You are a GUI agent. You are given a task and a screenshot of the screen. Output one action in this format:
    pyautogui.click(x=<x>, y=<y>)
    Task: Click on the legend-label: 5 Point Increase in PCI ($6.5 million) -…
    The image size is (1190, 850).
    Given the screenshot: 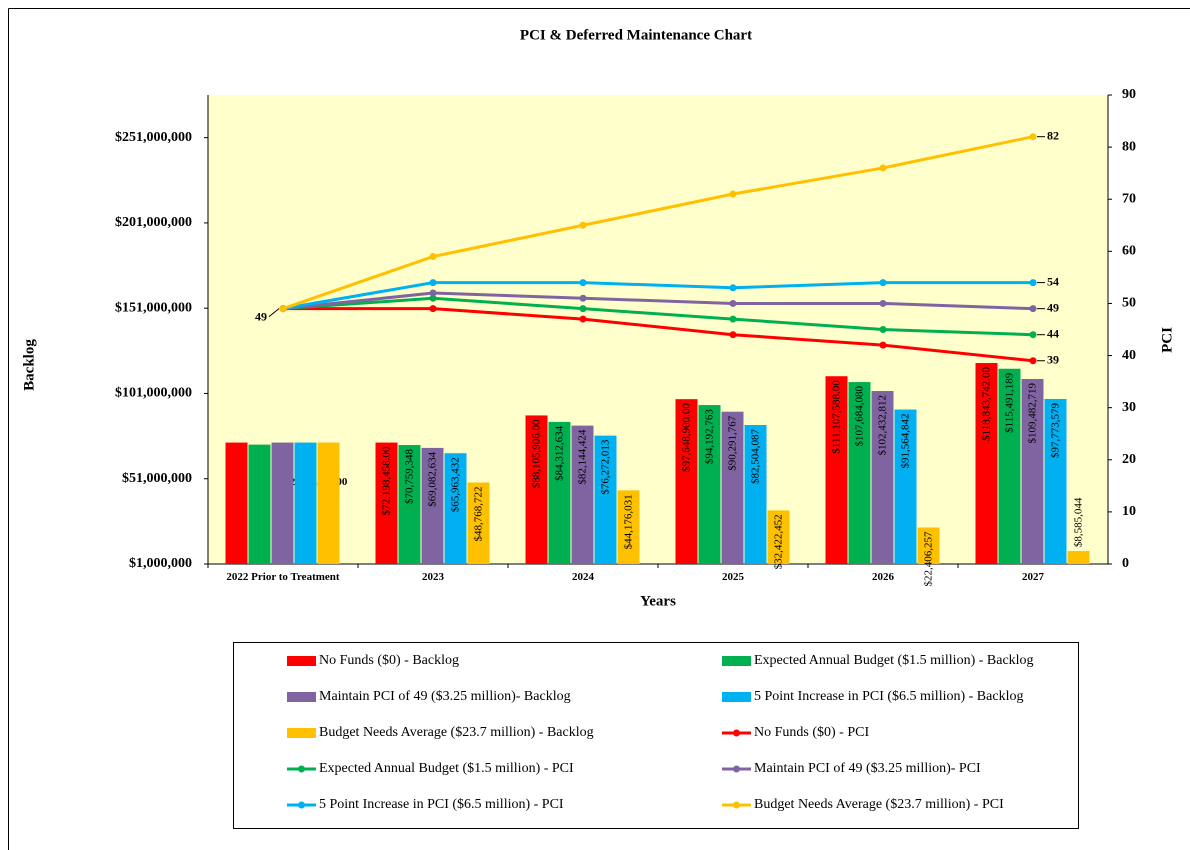 What is the action you would take?
    pyautogui.click(x=888, y=696)
    